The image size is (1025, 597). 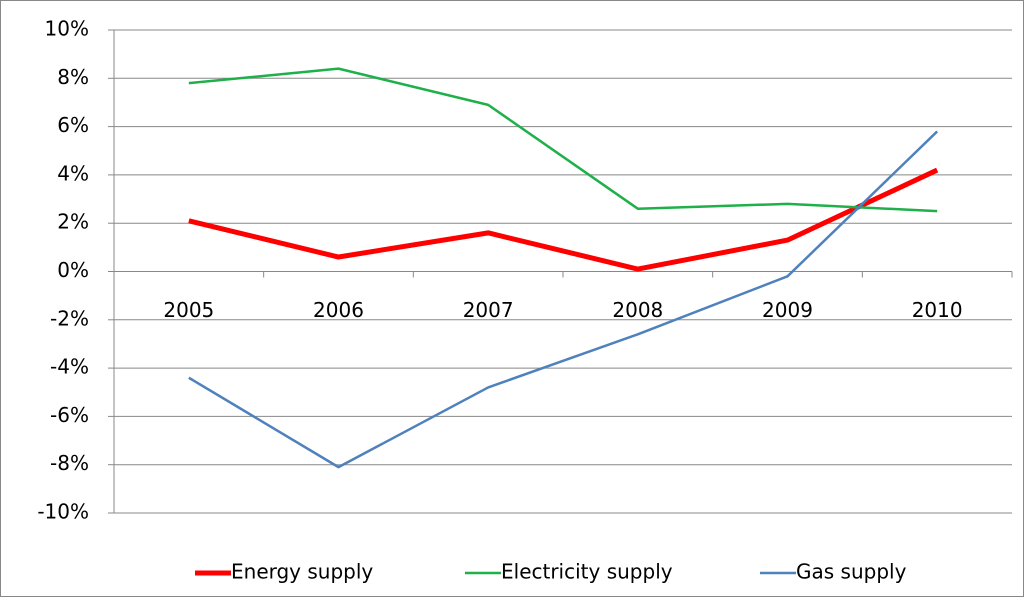 What do you see at coordinates (338, 310) in the screenshot?
I see `x-tick-label: 2006` at bounding box center [338, 310].